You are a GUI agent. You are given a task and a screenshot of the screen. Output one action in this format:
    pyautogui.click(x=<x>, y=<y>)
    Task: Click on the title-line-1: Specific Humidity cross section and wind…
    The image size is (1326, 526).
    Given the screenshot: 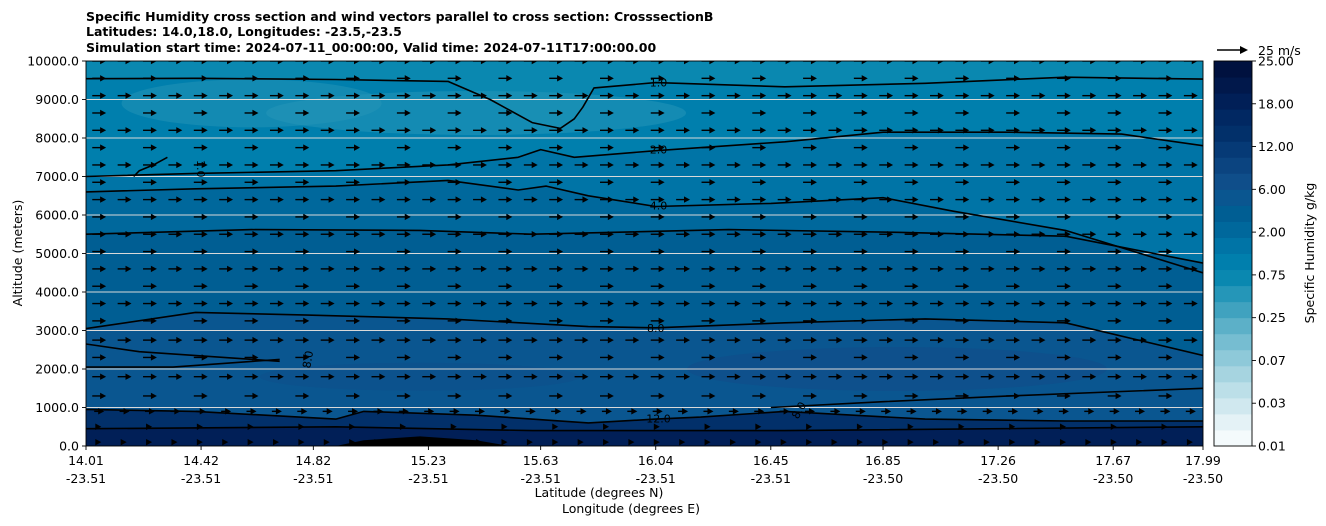 What is the action you would take?
    pyautogui.click(x=399, y=16)
    